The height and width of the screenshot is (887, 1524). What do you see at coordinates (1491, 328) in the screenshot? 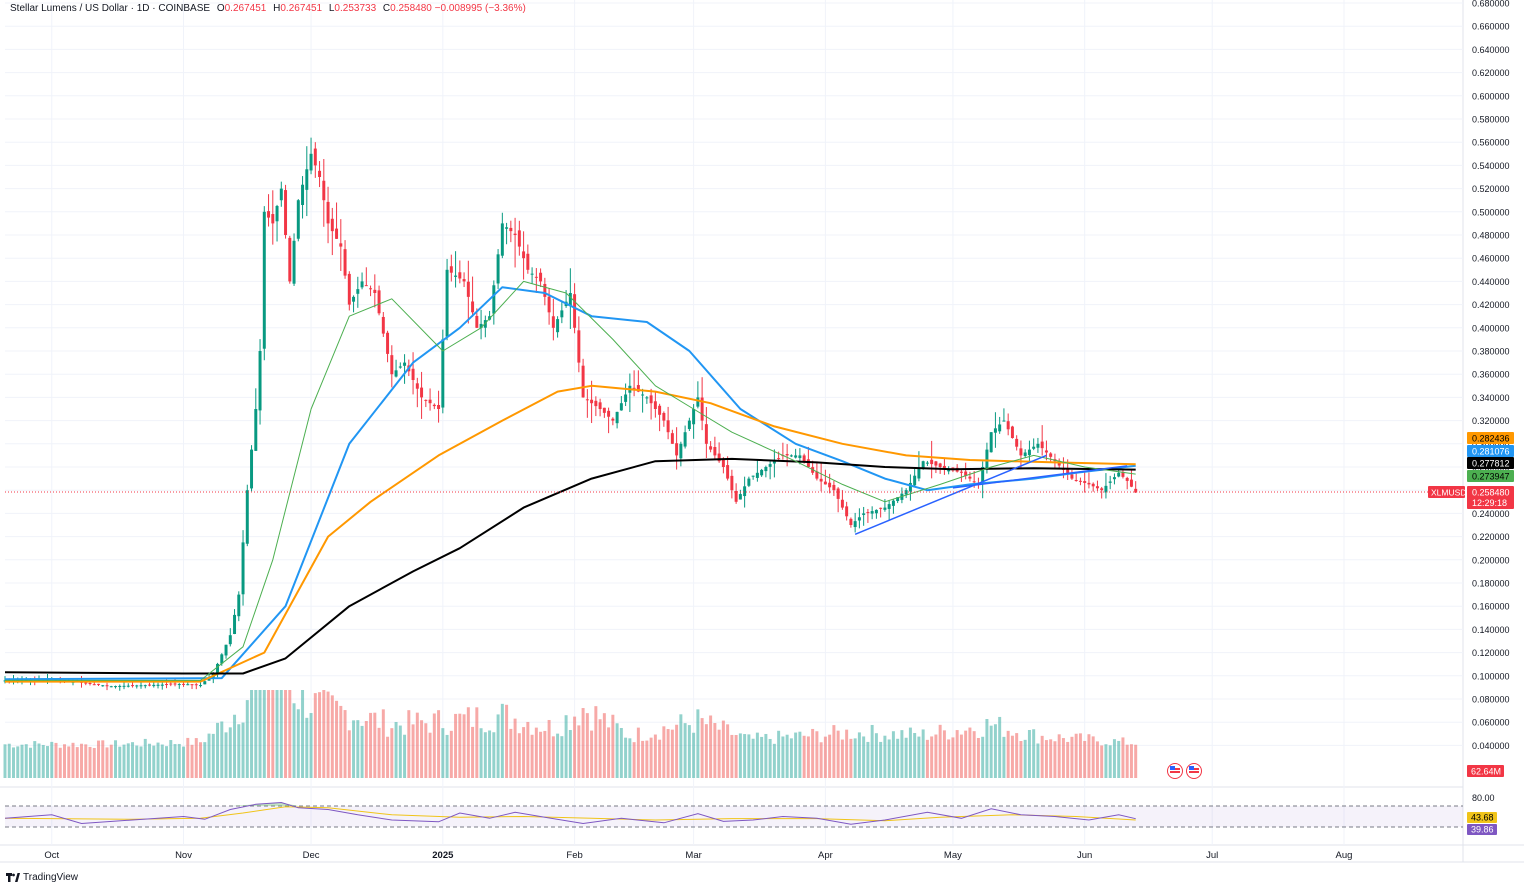
I see `price-tick-label: 0.400000` at bounding box center [1491, 328].